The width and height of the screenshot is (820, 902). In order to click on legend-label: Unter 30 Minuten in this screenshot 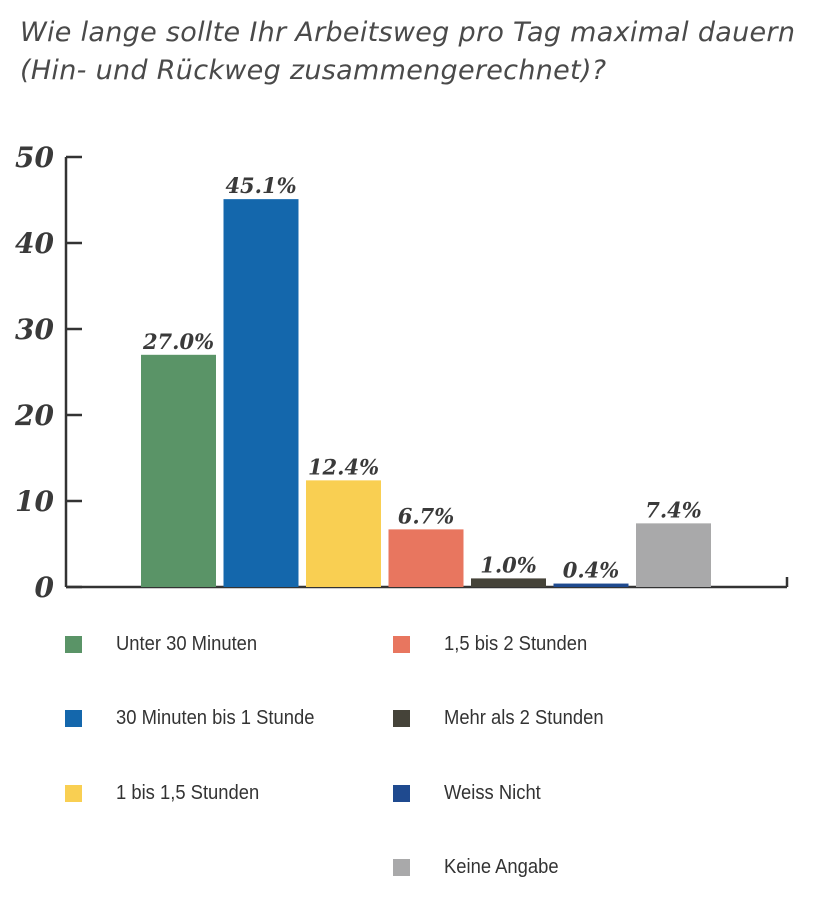, I will do `click(187, 643)`.